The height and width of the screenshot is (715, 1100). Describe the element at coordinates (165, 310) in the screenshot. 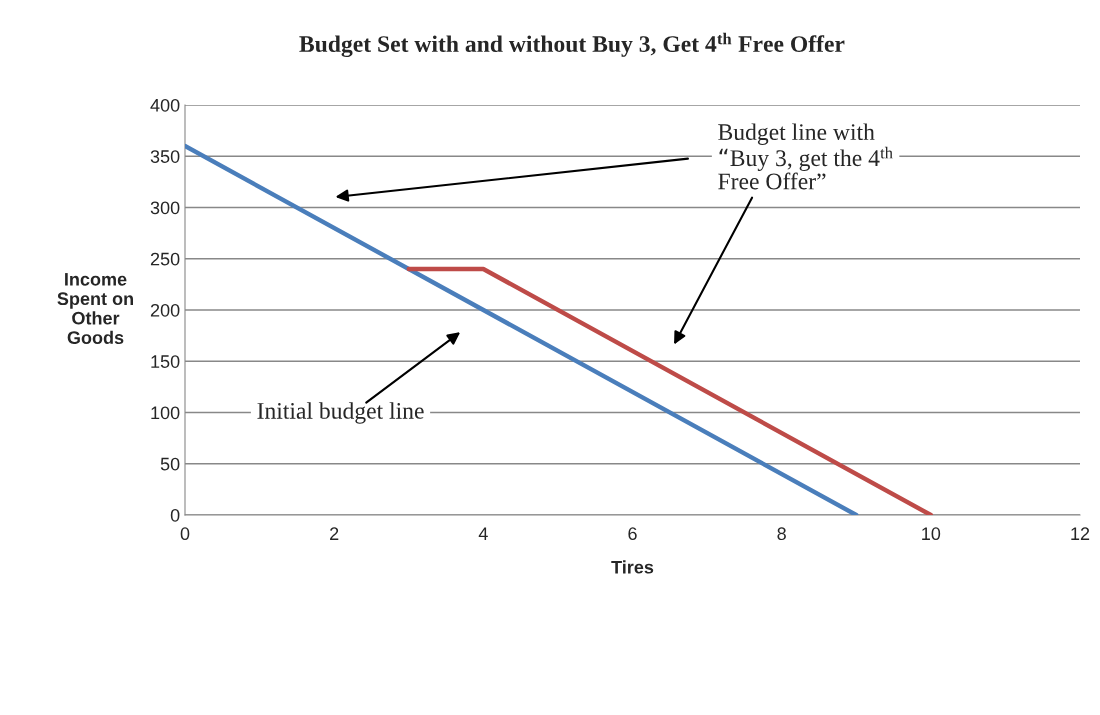

I see `y-tick-label: 200` at that location.